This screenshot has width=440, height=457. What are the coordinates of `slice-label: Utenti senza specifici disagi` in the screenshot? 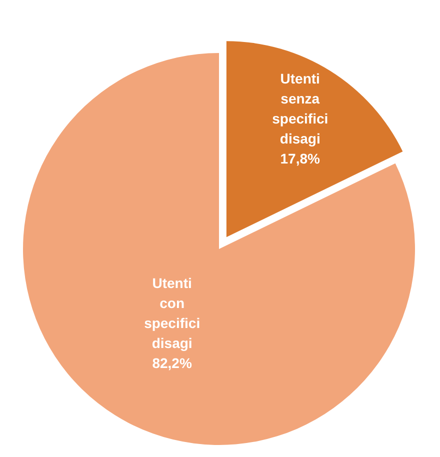 It's located at (300, 108).